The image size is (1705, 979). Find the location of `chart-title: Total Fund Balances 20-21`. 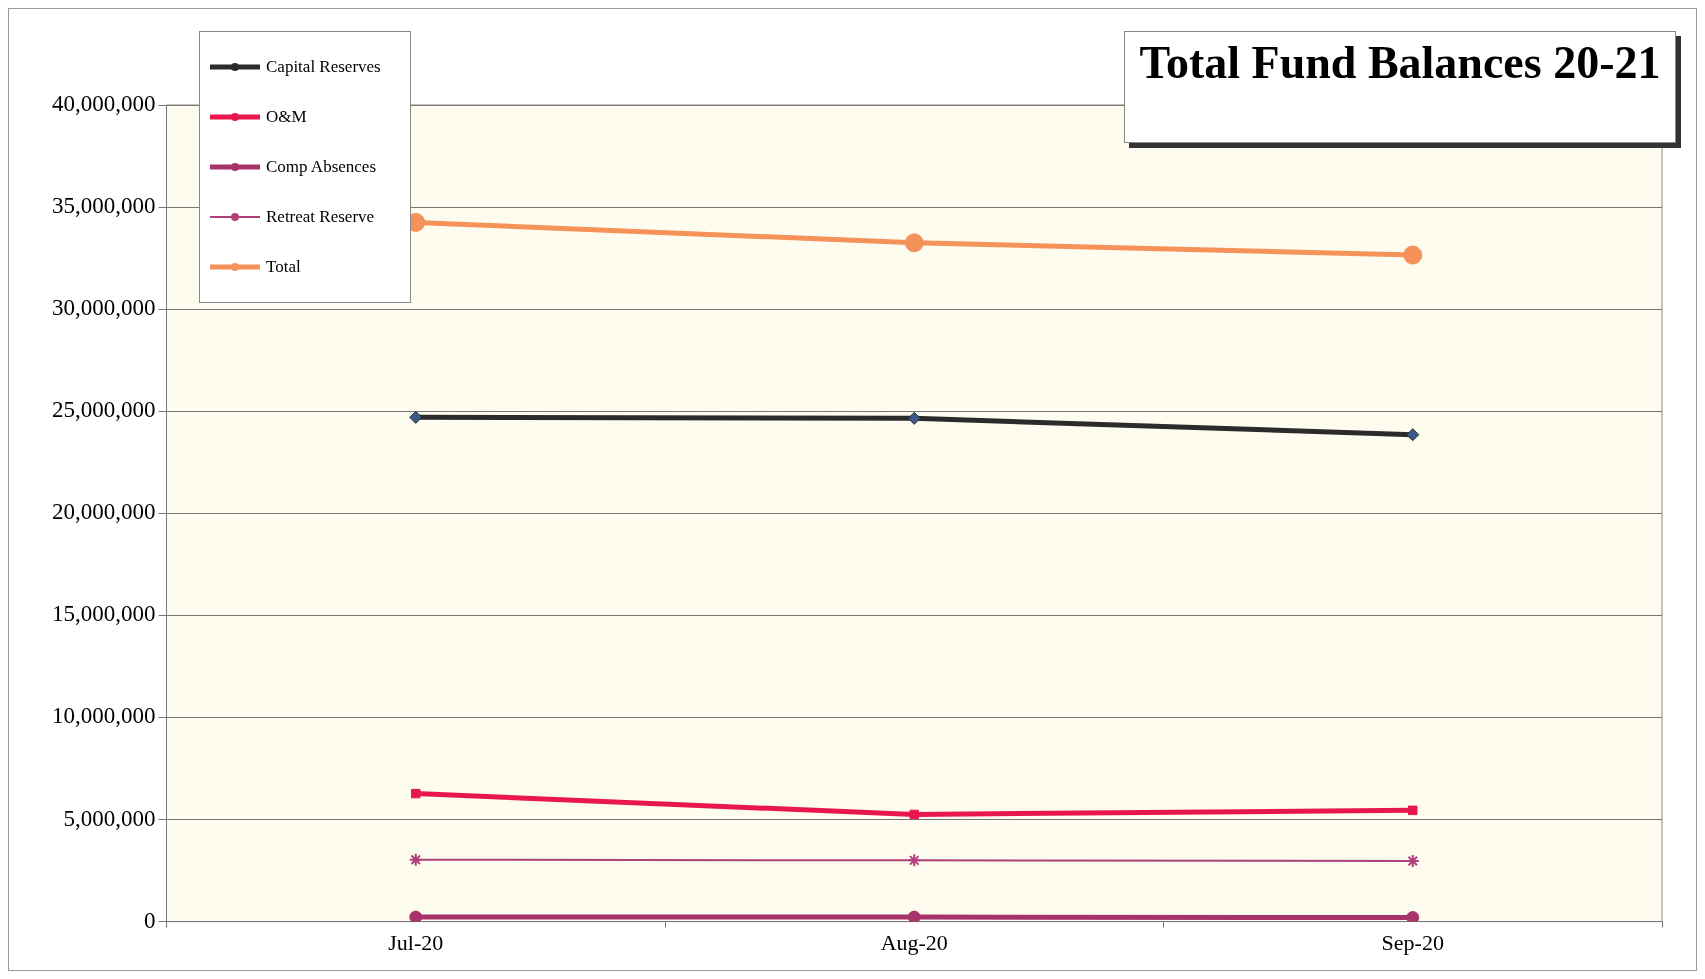

chart-title: Total Fund Balances 20-21 is located at coordinates (1400, 87).